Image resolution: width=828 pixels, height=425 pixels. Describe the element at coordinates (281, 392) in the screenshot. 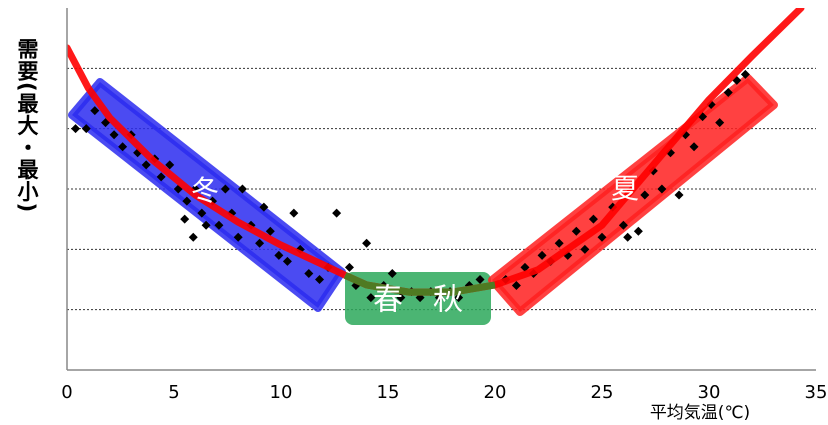

I see `x-tick-label: 10` at that location.